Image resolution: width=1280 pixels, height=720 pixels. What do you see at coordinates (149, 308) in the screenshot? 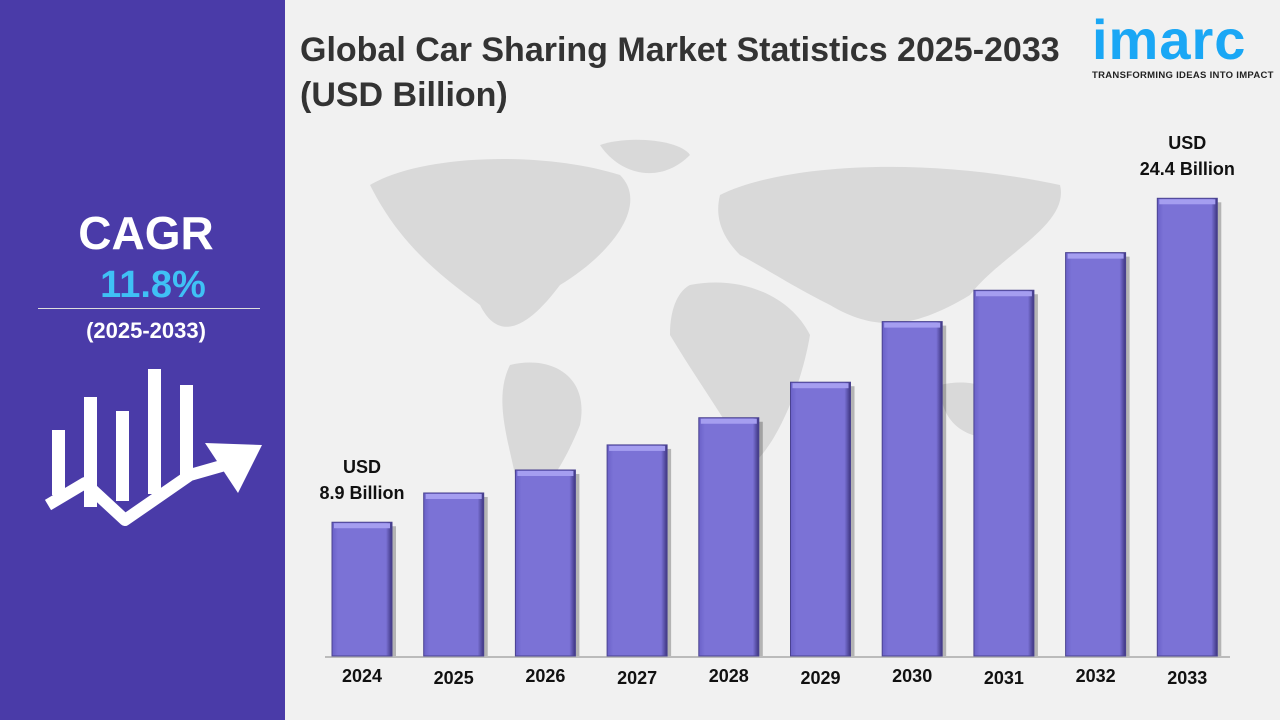
I see `divider` at bounding box center [149, 308].